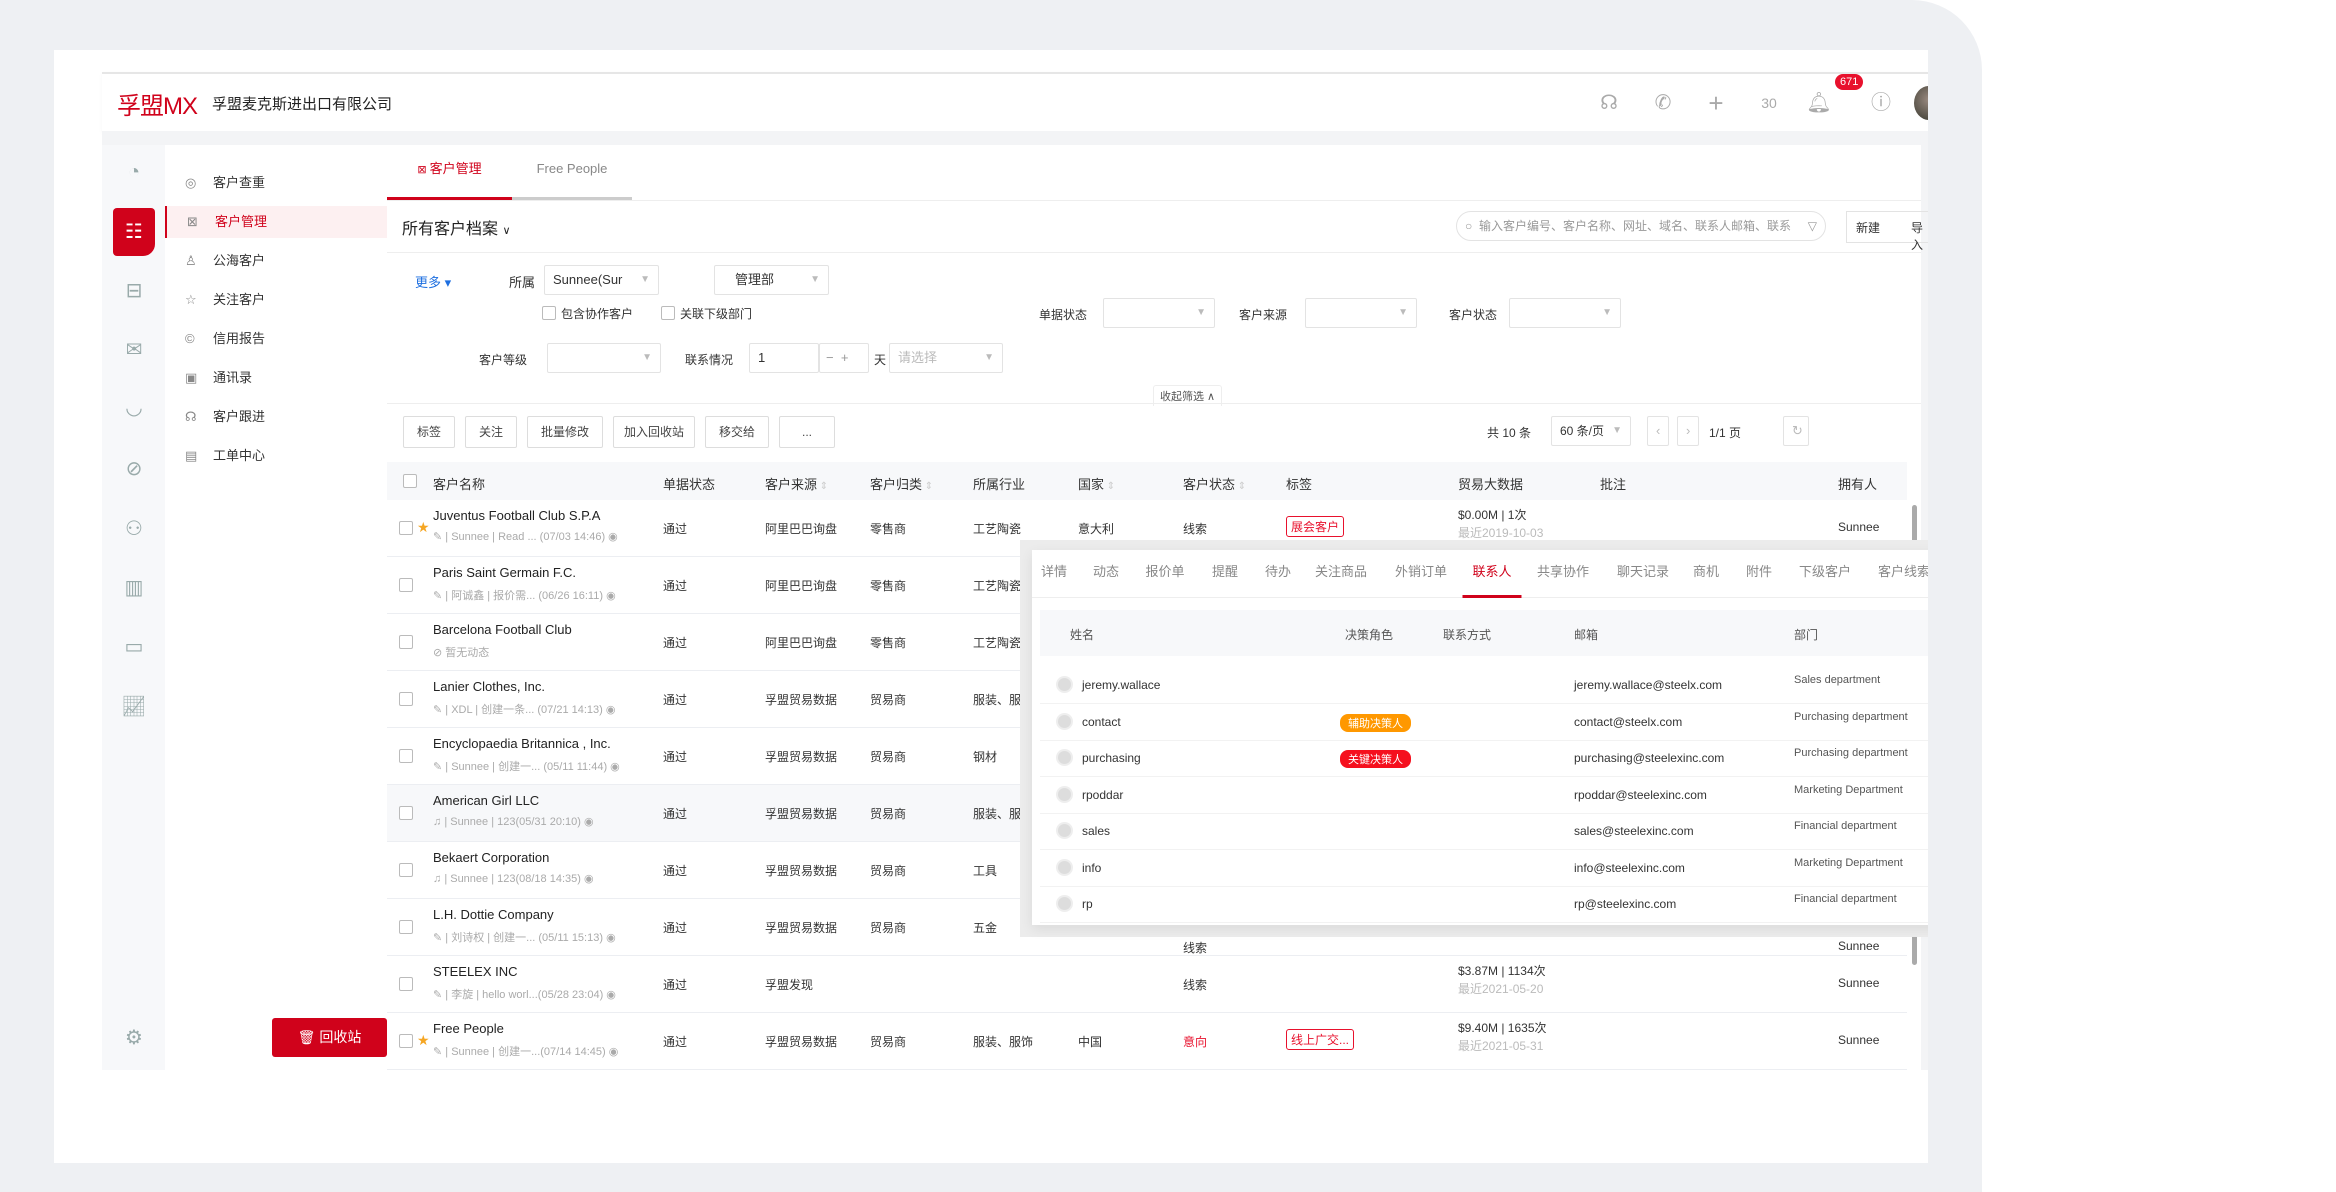 This screenshot has width=2336, height=1192. I want to click on detail-tab: 聊天记录, so click(1643, 571).